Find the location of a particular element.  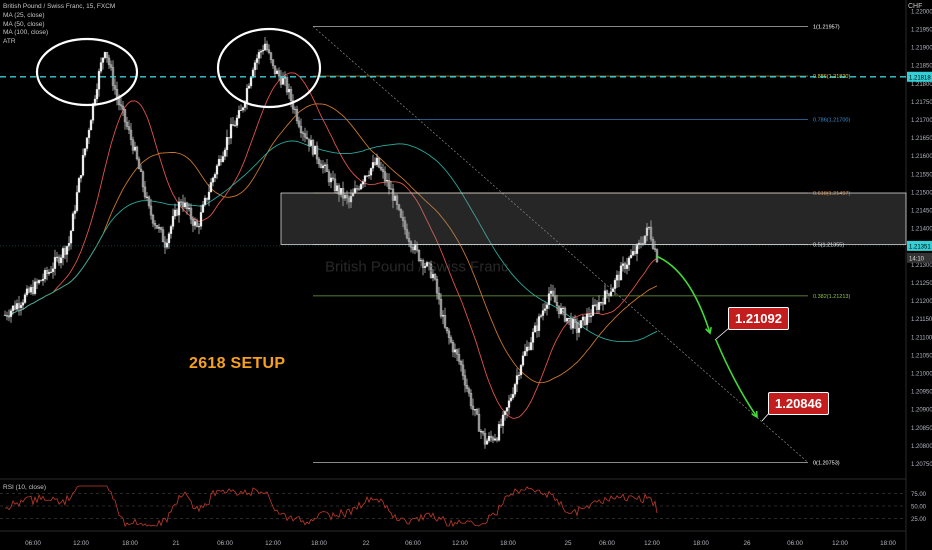

y-tick-label: 1.21650 is located at coordinates (921, 139).